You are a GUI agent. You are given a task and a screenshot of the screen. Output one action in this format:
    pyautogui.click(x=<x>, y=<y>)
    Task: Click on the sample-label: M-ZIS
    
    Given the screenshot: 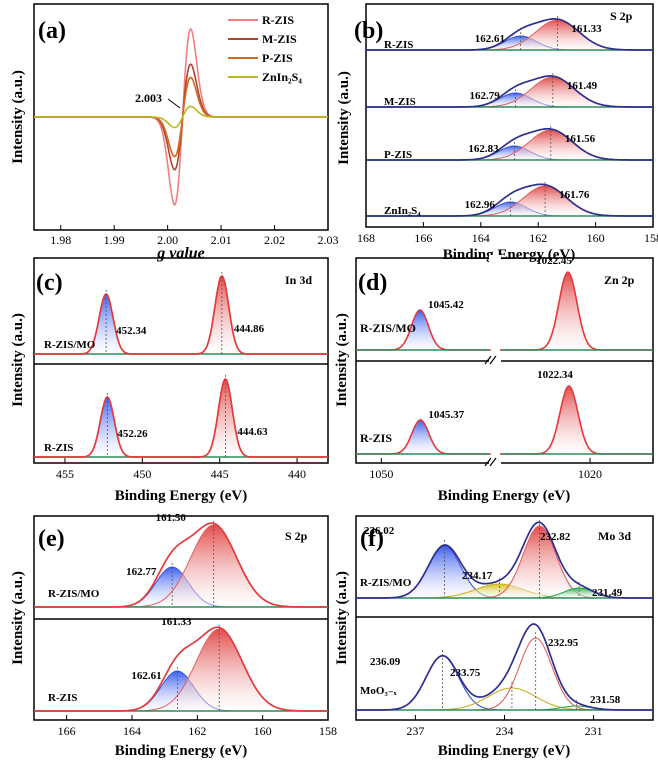 What is the action you would take?
    pyautogui.click(x=400, y=102)
    